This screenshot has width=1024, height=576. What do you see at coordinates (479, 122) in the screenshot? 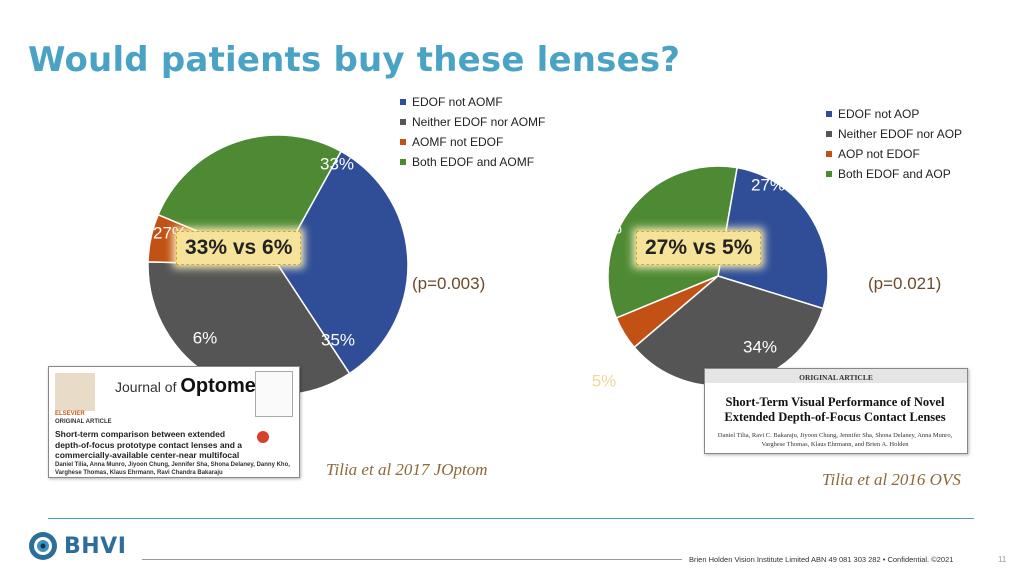
I see `legend-label: Neither EDOF nor AOMF` at bounding box center [479, 122].